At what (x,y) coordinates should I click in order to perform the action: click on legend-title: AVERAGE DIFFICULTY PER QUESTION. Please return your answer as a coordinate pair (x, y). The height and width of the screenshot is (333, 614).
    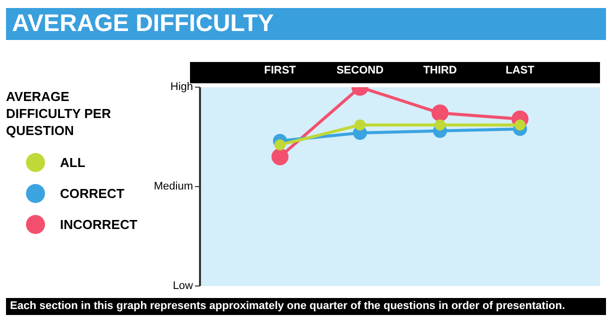
    Looking at the image, I should click on (59, 113).